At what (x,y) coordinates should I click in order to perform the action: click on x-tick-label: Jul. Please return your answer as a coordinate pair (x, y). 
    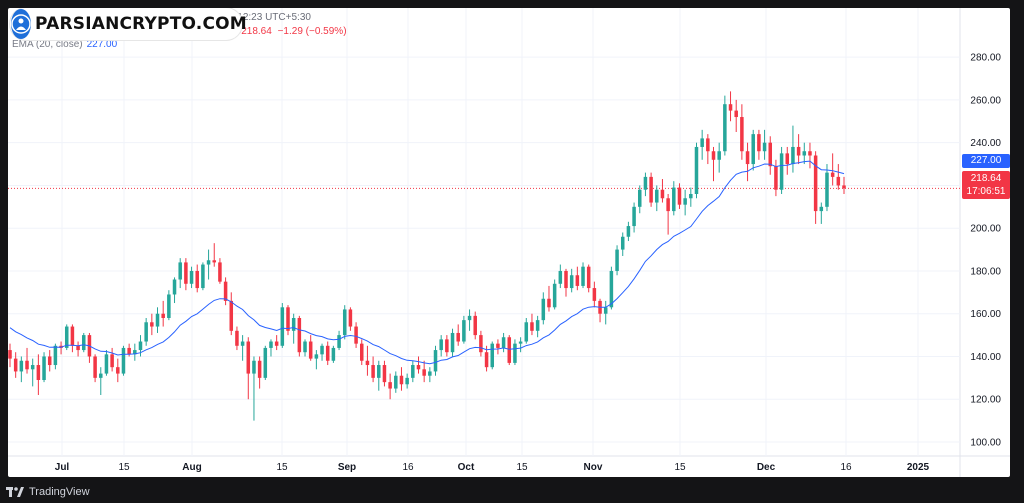
    Looking at the image, I should click on (62, 467).